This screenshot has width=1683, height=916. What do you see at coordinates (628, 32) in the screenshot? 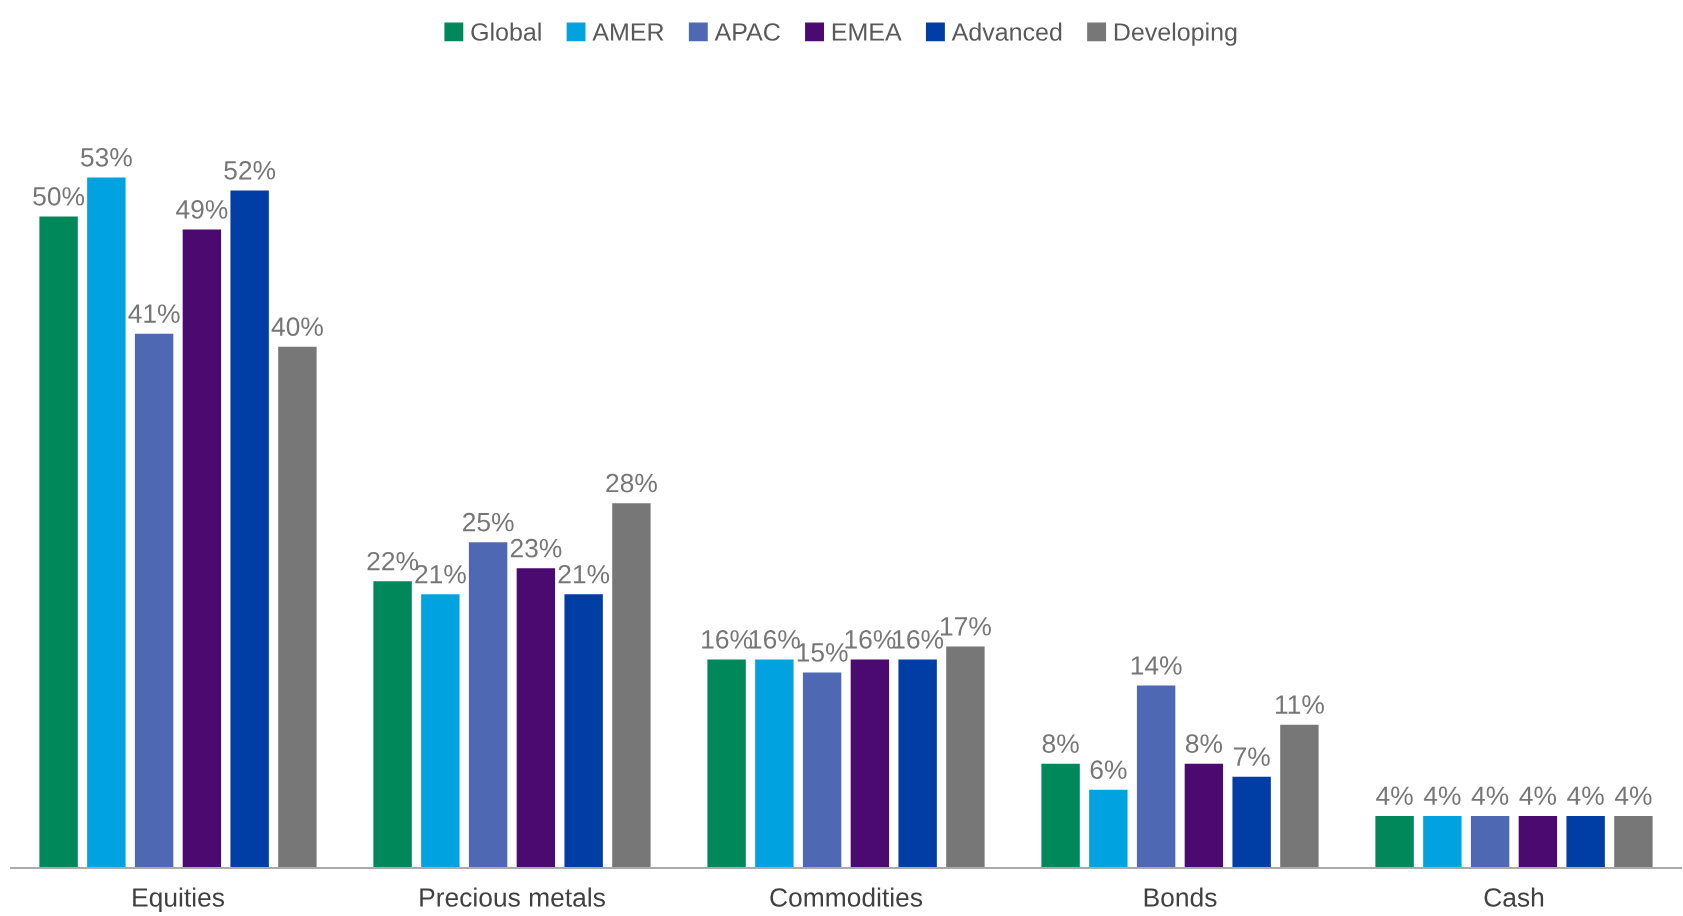
I see `legend-label: AMER` at bounding box center [628, 32].